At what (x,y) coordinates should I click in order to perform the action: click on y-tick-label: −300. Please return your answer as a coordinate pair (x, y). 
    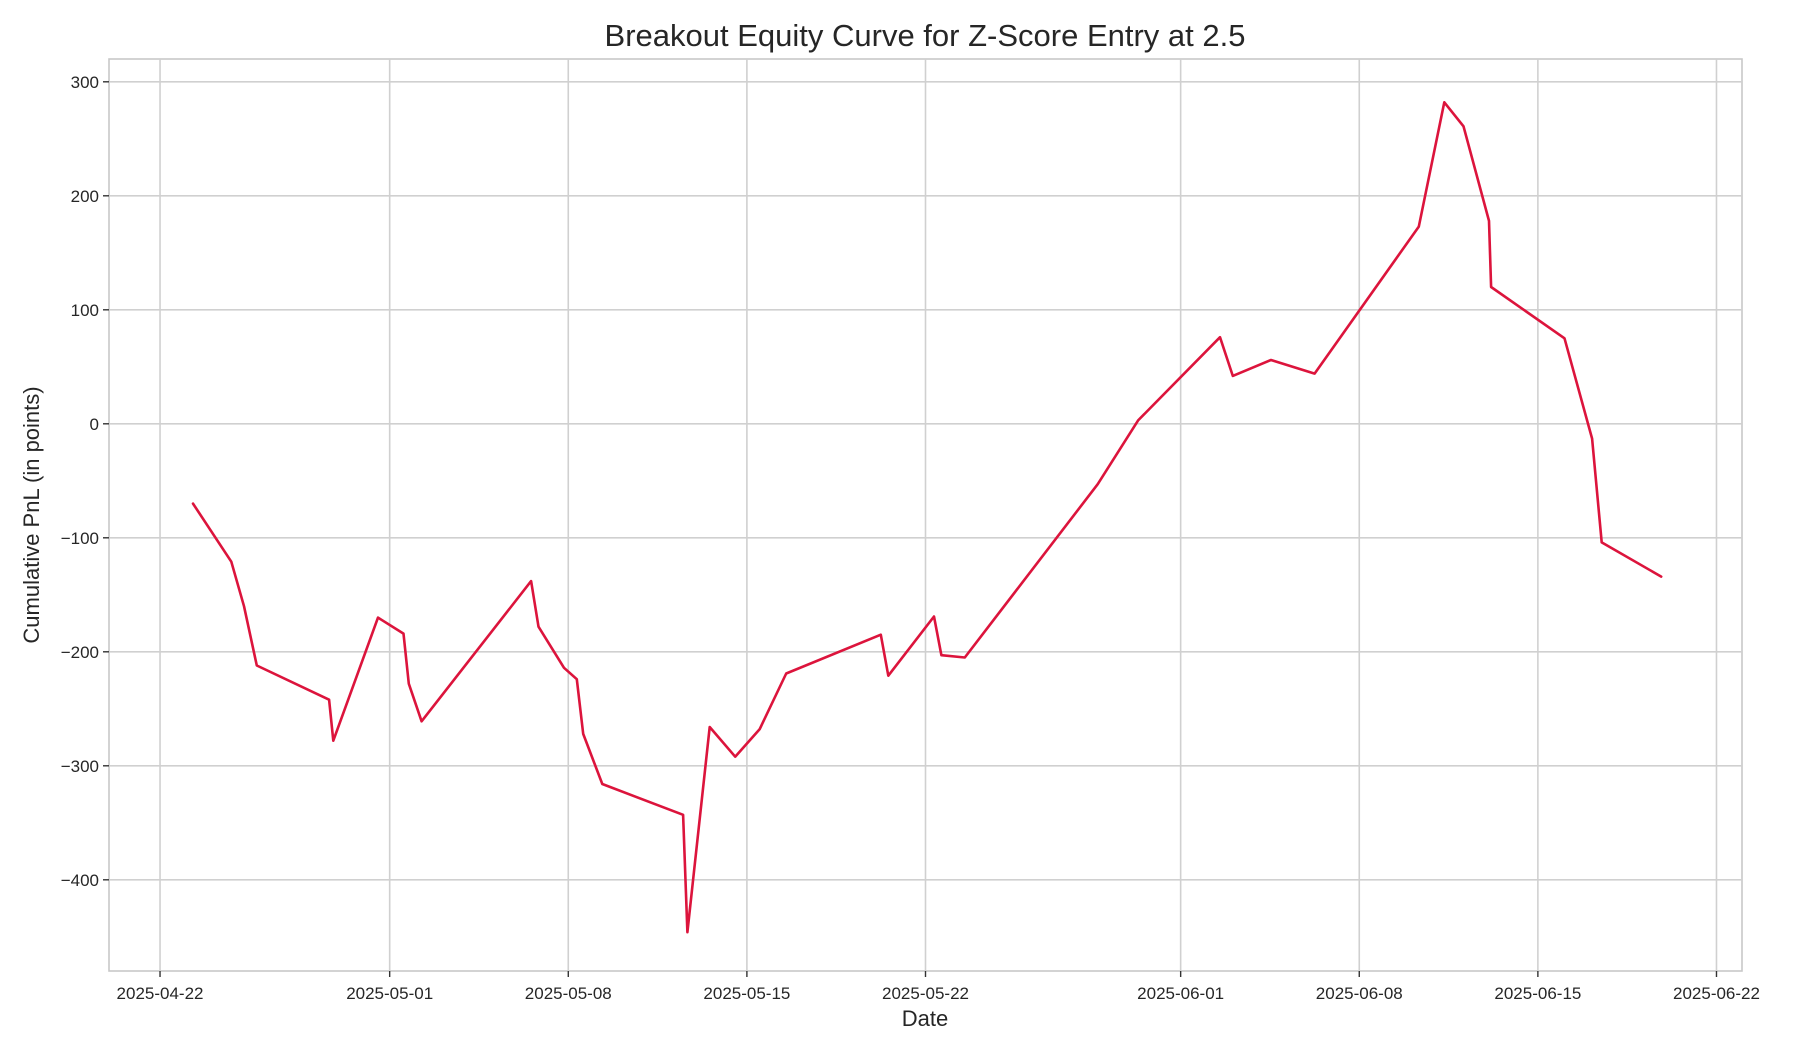
    Looking at the image, I should click on (80, 766).